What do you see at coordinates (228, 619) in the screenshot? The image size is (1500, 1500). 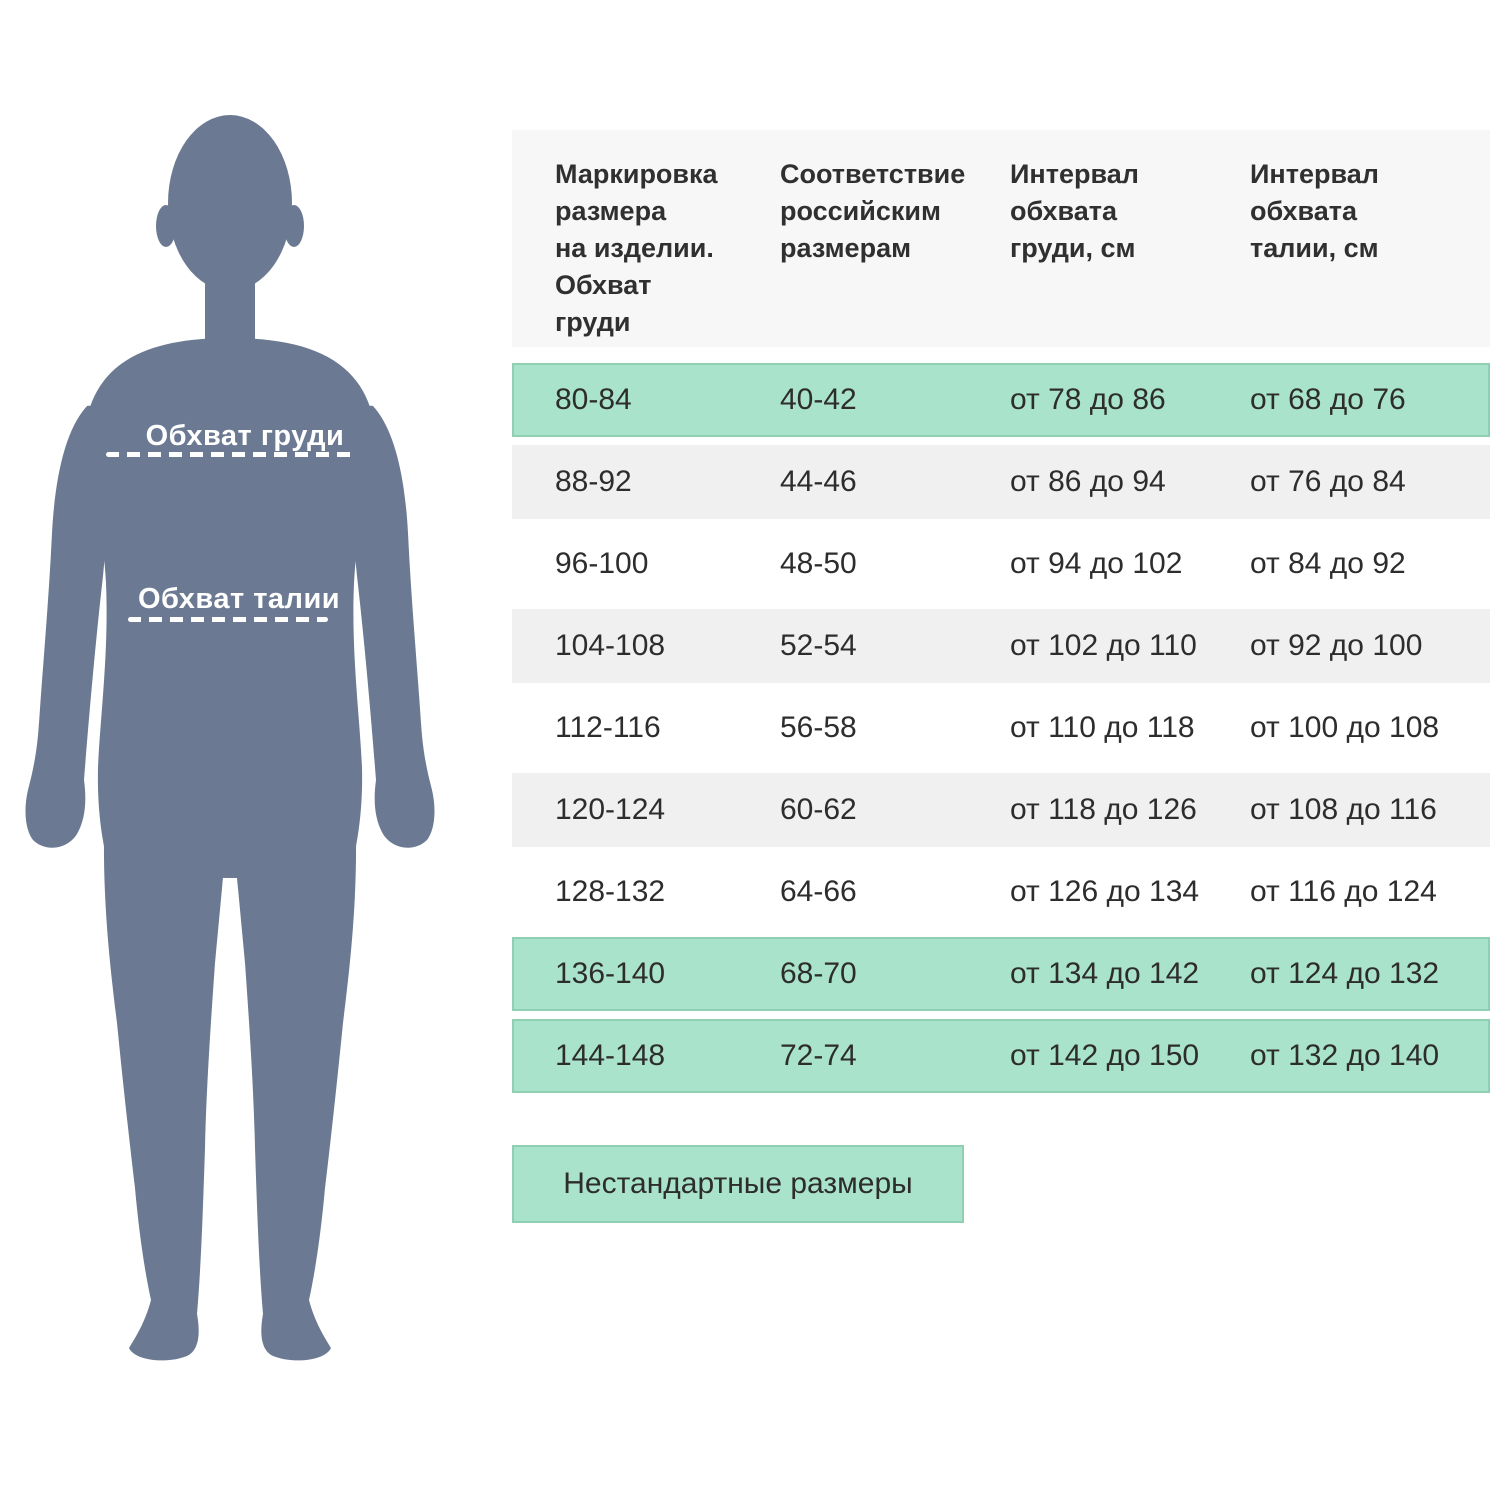 I see `waist-dashed-line` at bounding box center [228, 619].